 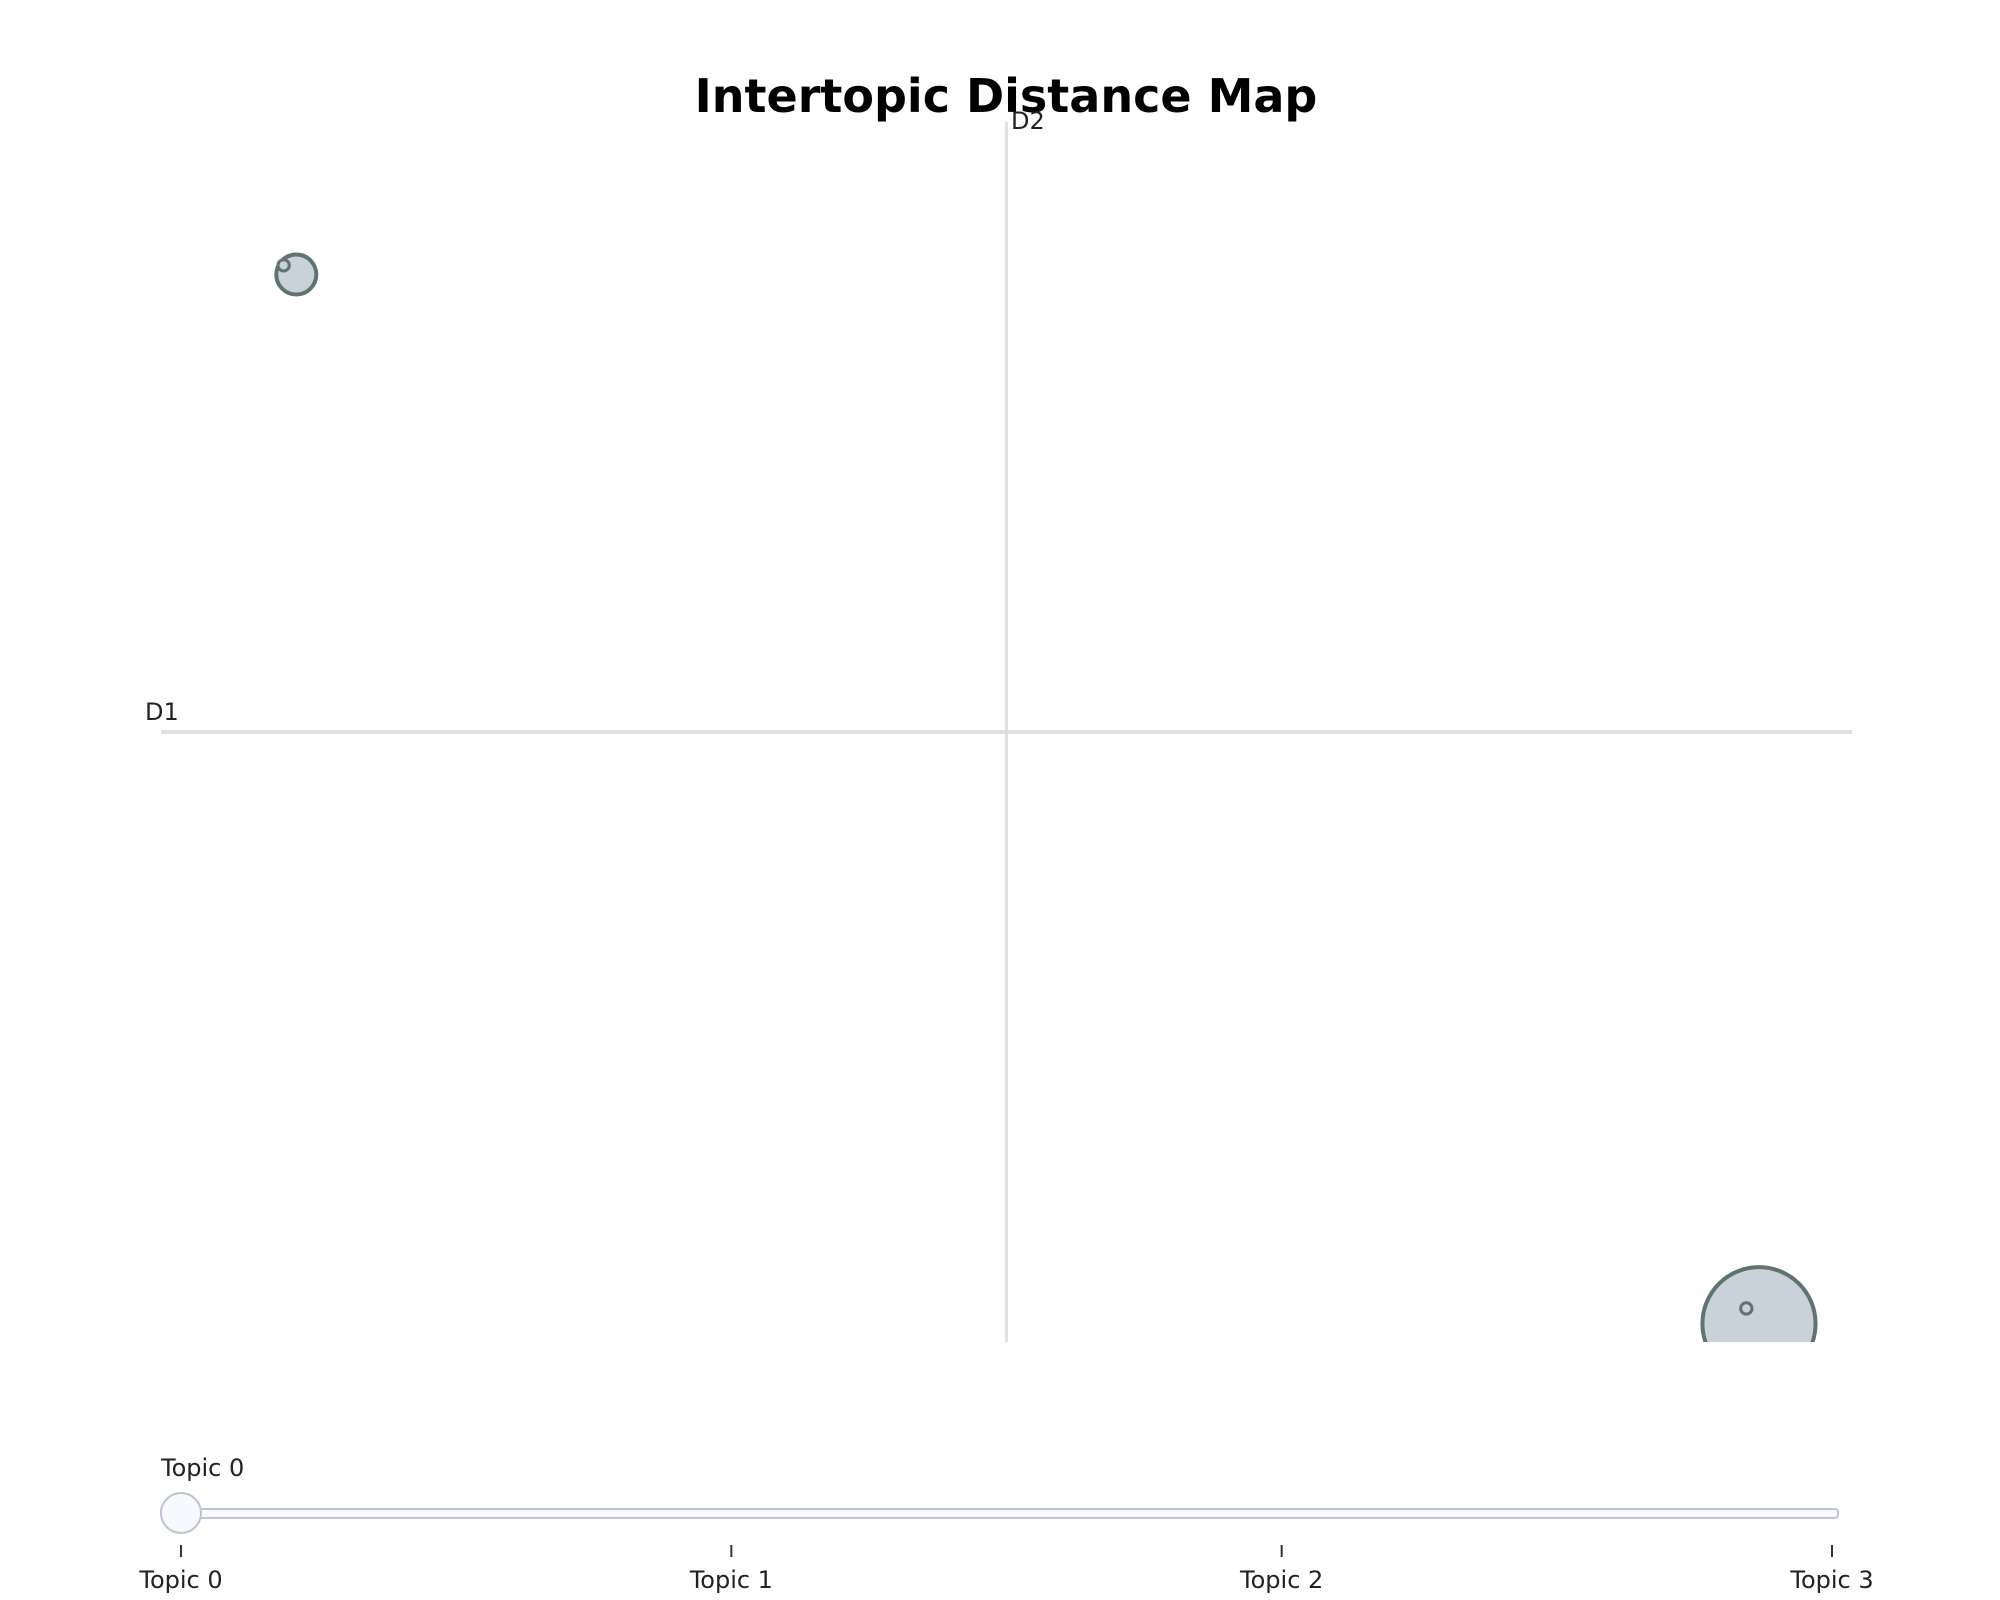 I want to click on topic-slider: Topic 0 Topic 0 Topic 1 Topic 2 Topic 3, so click(x=1005, y=1524).